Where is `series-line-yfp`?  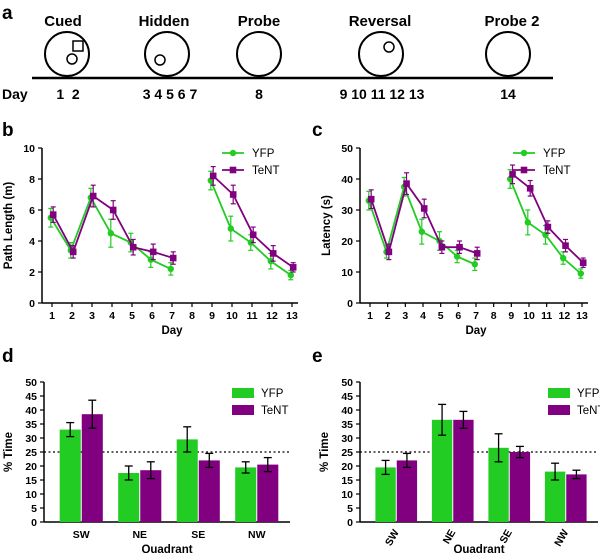 series-line-yfp is located at coordinates (250, 228).